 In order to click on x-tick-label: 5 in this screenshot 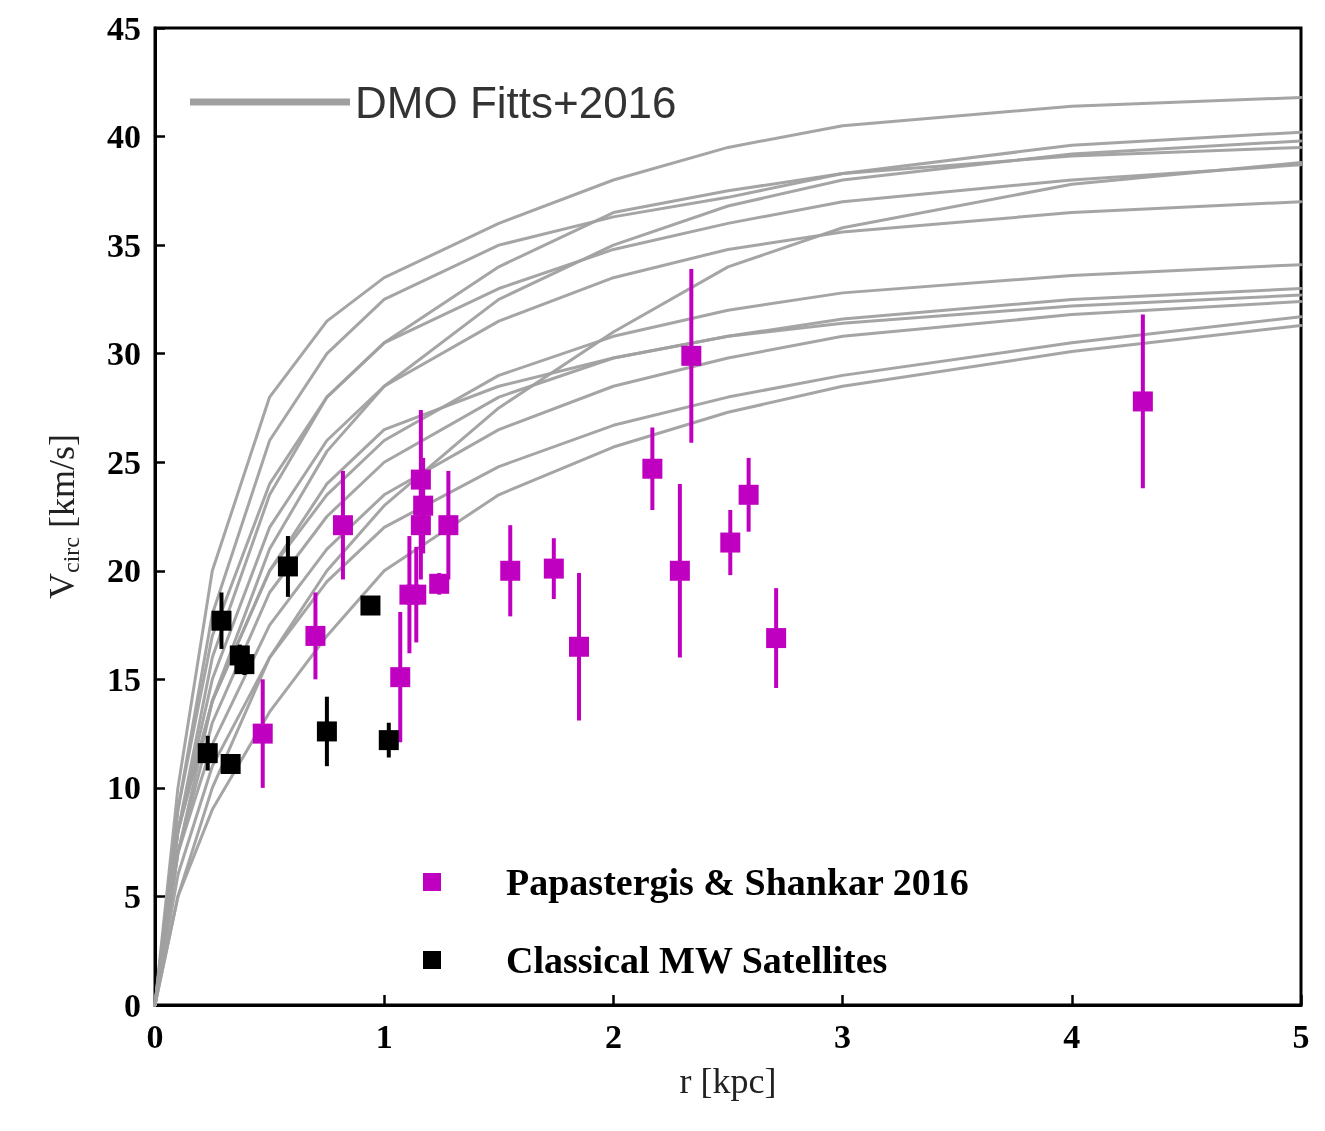, I will do `click(1301, 1036)`.